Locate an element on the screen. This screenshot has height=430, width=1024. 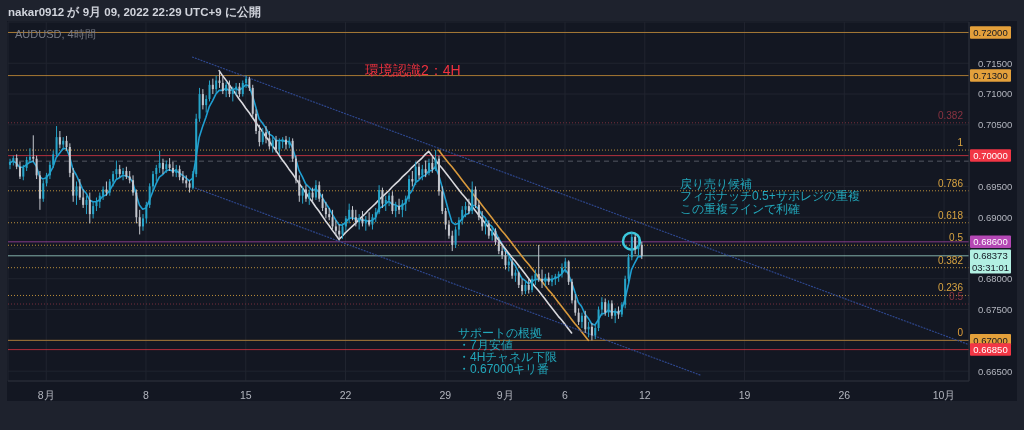
text: nakar0912 が 9月 09, 2022 22:29 UTC+9 に公開 is located at coordinates (134, 12).